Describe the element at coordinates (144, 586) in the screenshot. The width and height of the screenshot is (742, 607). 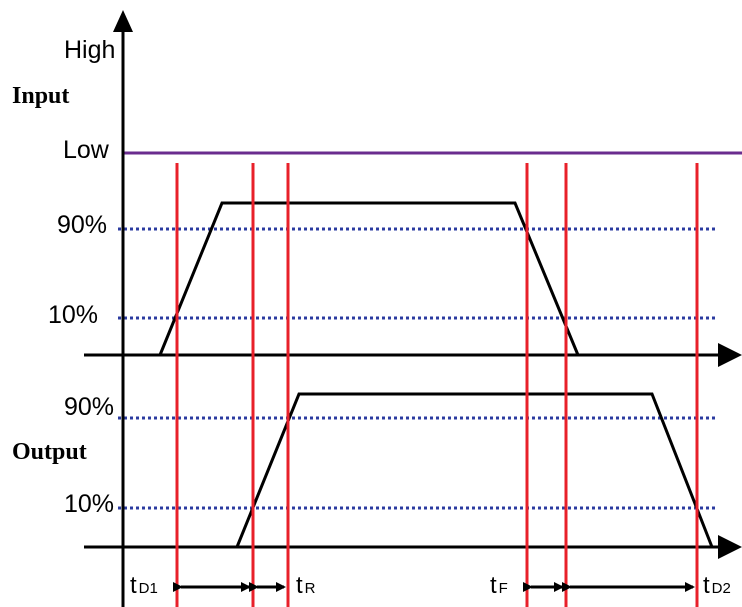
I see `td1-label: t D1` at that location.